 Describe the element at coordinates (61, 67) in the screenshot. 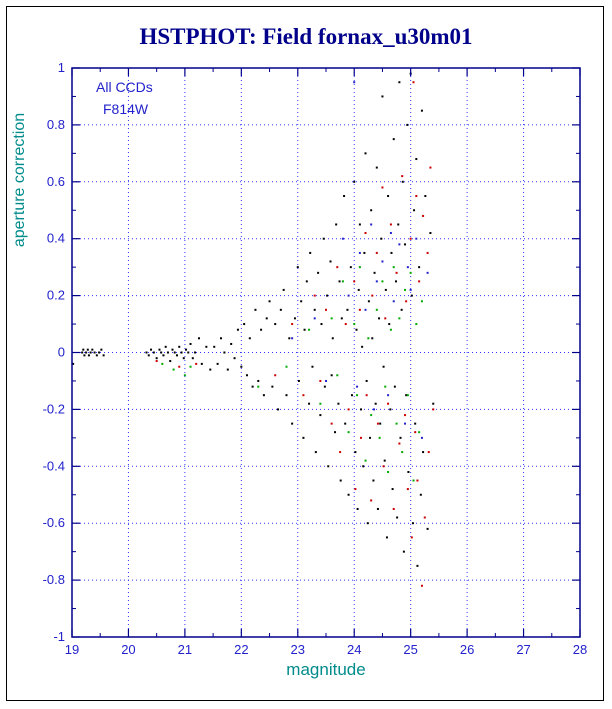

I see `y-tick-label: 1` at that location.